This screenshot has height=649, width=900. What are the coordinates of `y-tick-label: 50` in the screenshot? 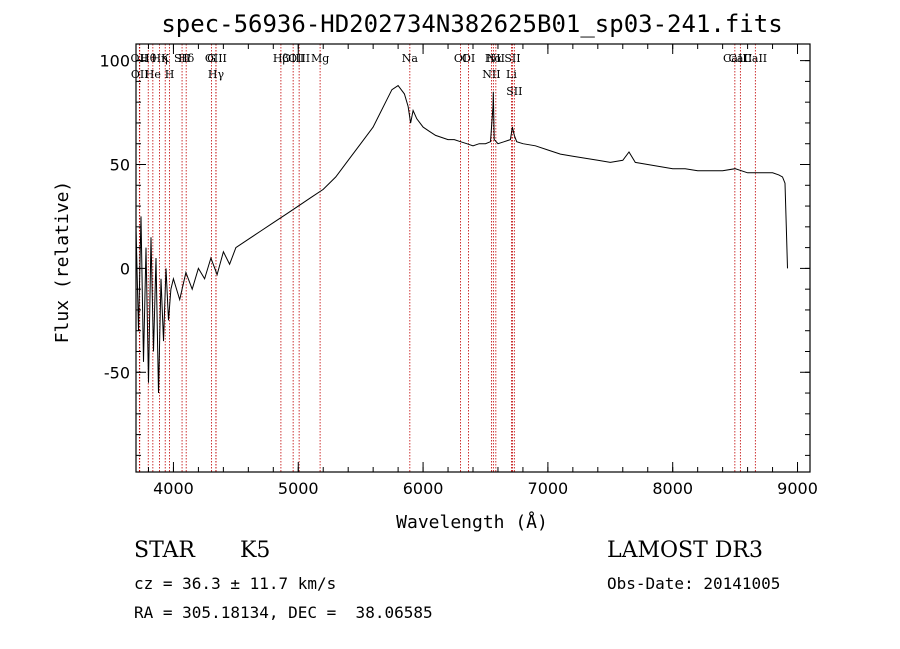 It's located at (120, 165).